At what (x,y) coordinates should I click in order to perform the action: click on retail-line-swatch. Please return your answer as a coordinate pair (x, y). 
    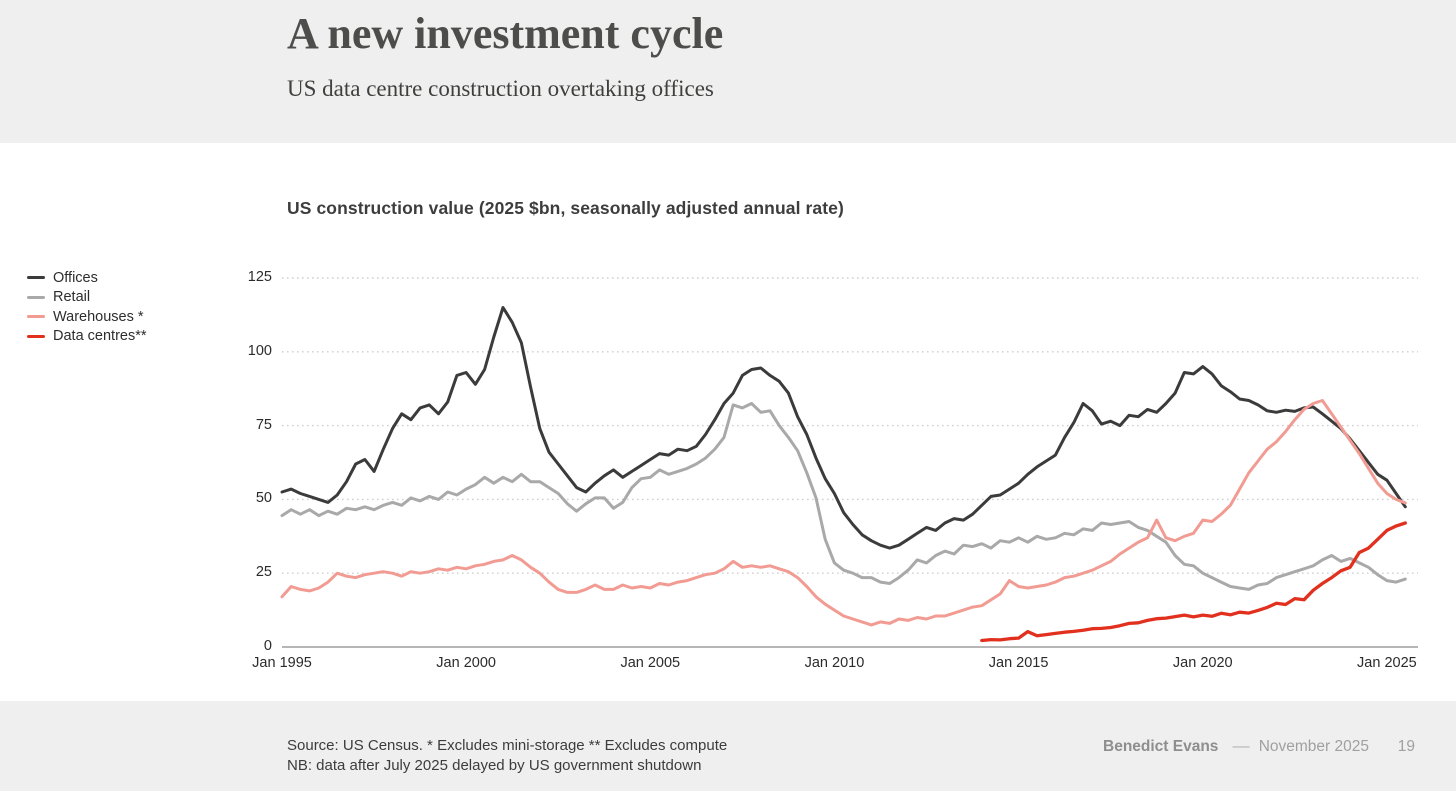
    Looking at the image, I should click on (36, 297).